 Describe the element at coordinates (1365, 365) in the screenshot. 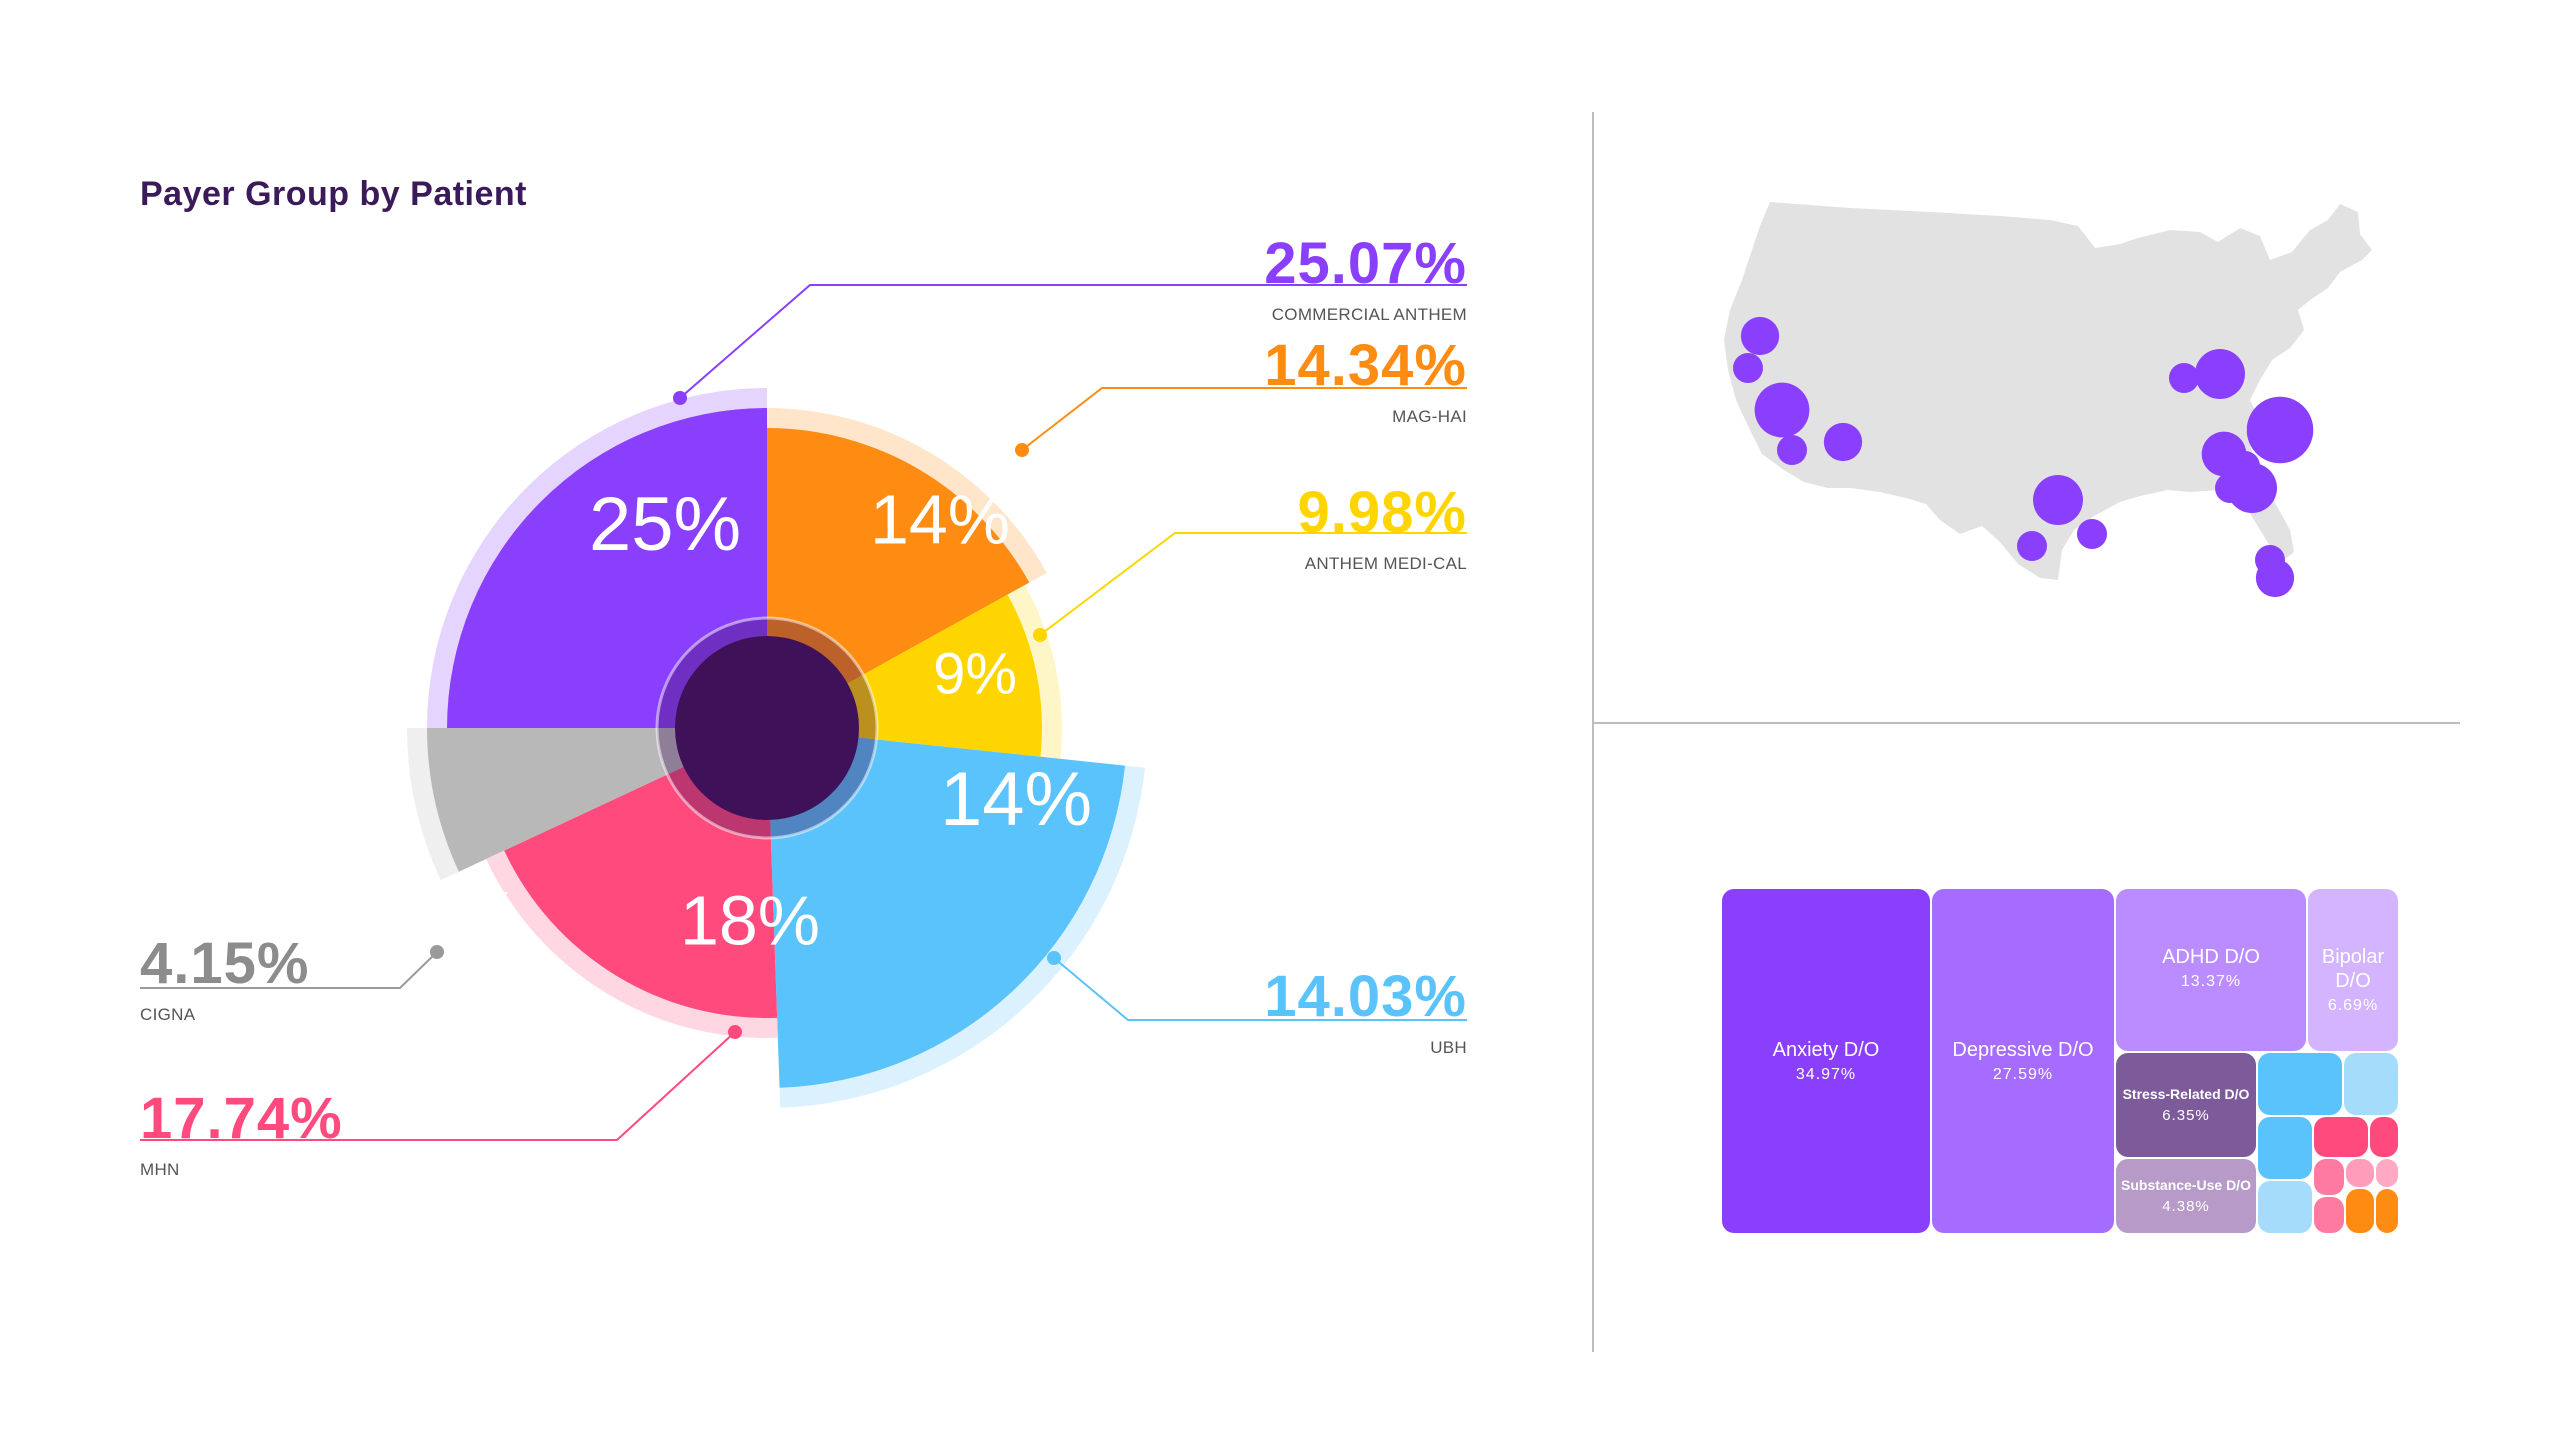

I see `callout-pct: 14.34%` at that location.